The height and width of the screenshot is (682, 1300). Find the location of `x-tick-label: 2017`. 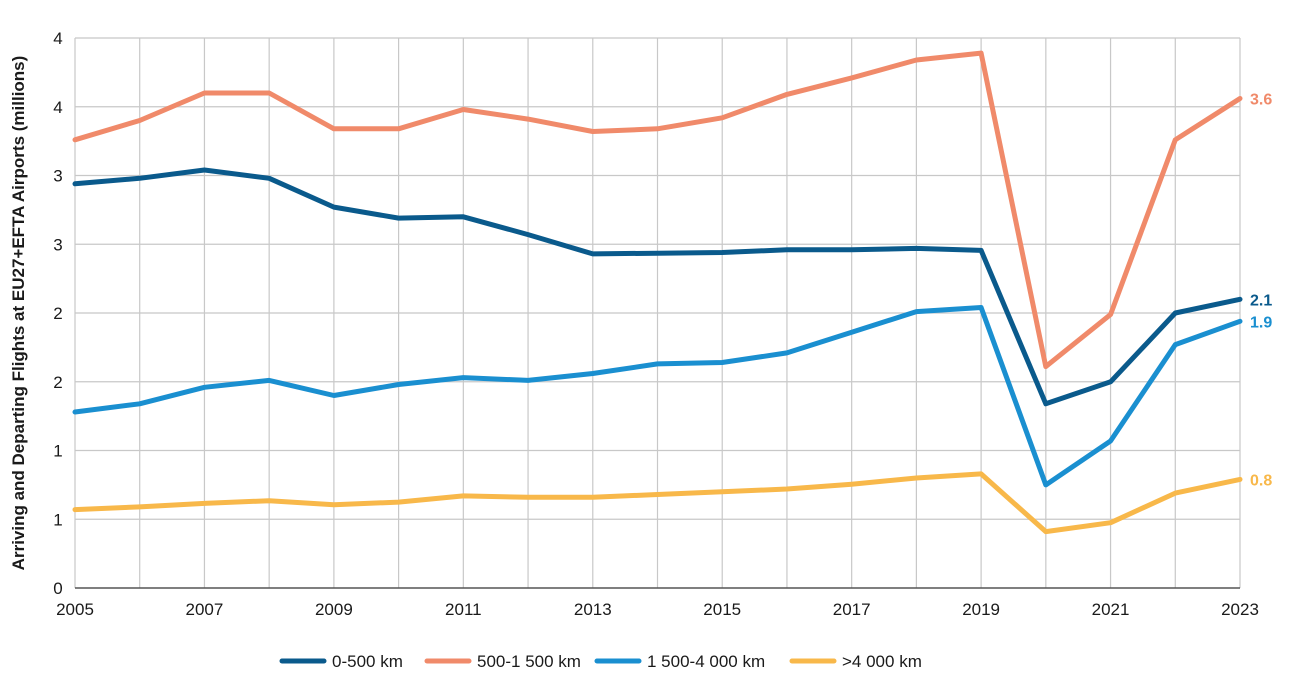

x-tick-label: 2017 is located at coordinates (852, 609).